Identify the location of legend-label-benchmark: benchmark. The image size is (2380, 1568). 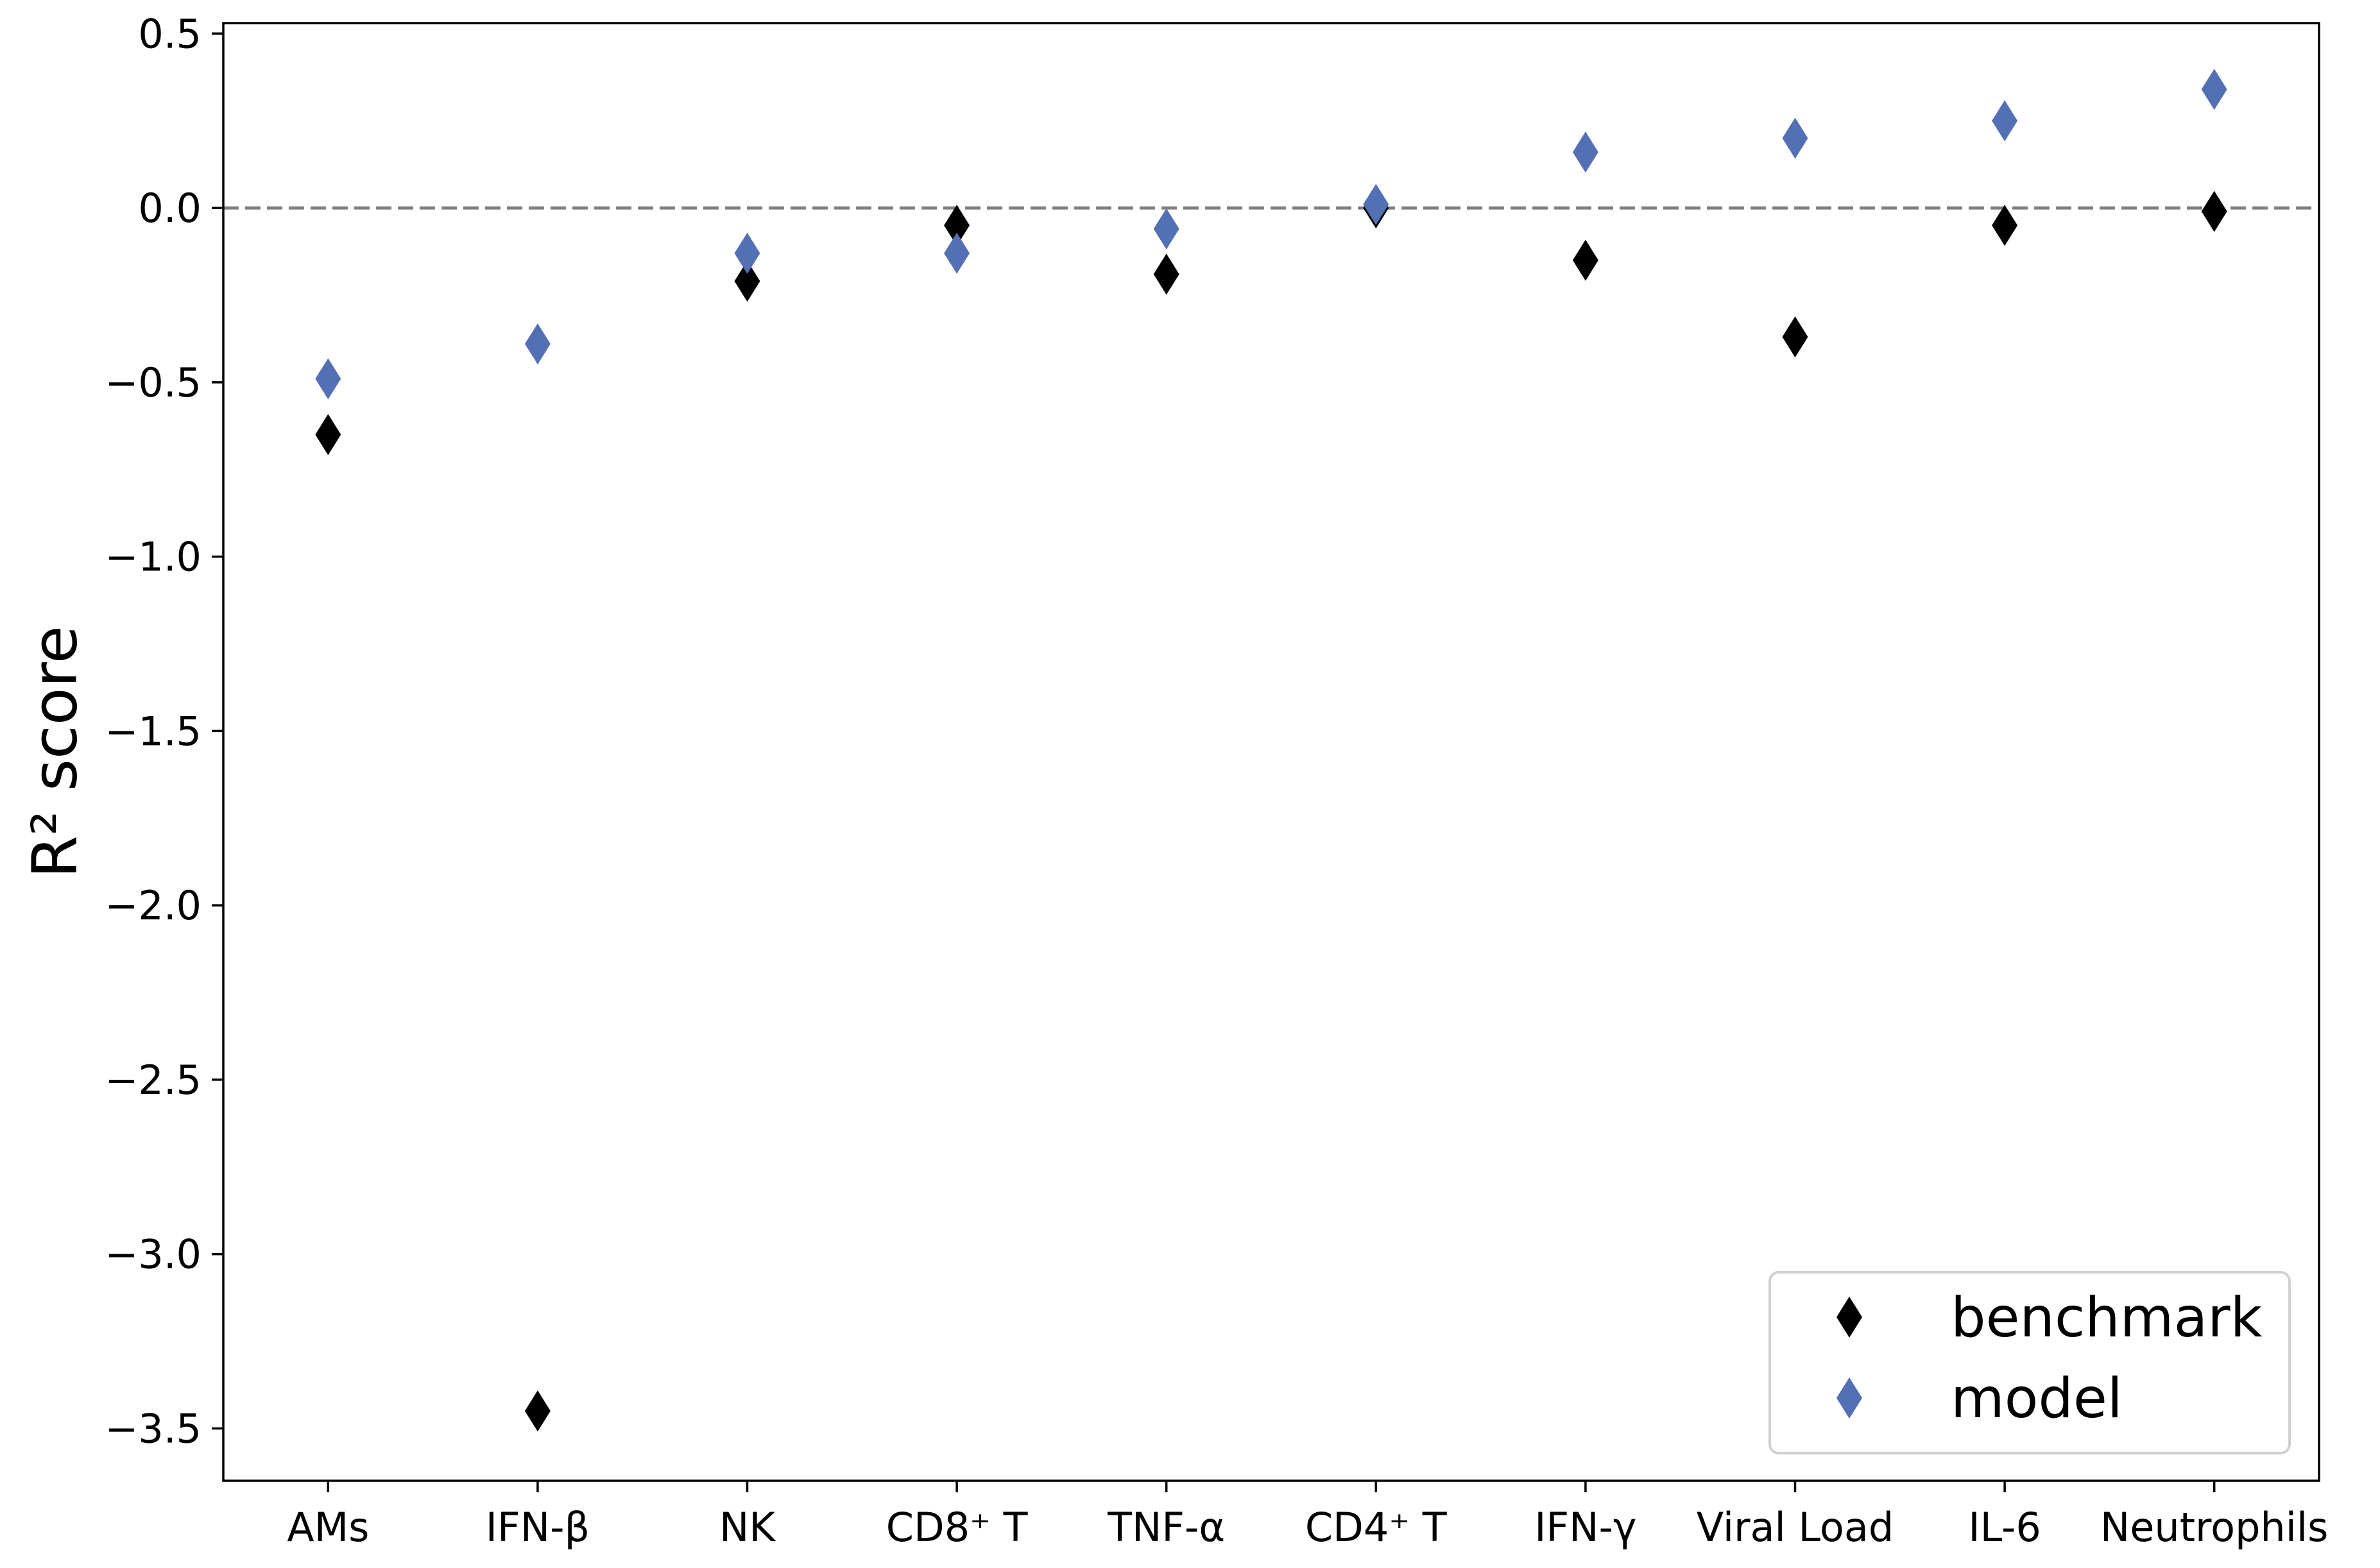
(2107, 1318).